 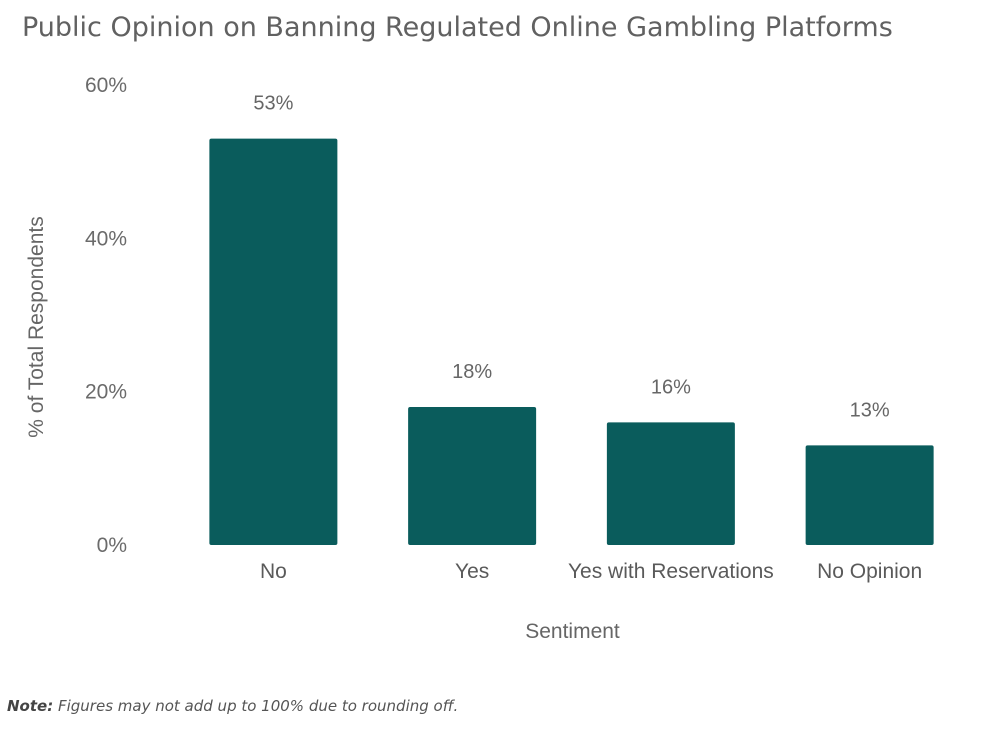 I want to click on value-label: 13%, so click(x=870, y=410).